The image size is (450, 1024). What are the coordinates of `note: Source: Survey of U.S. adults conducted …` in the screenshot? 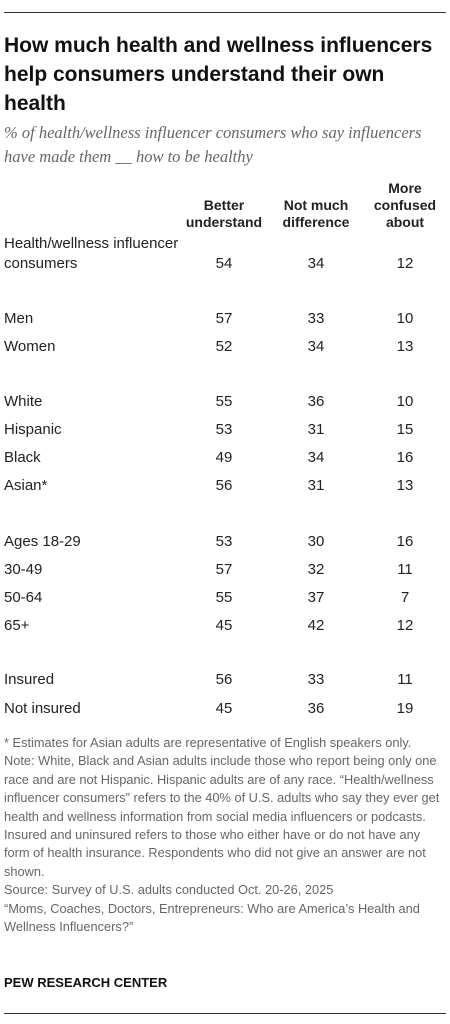 It's located at (169, 890).